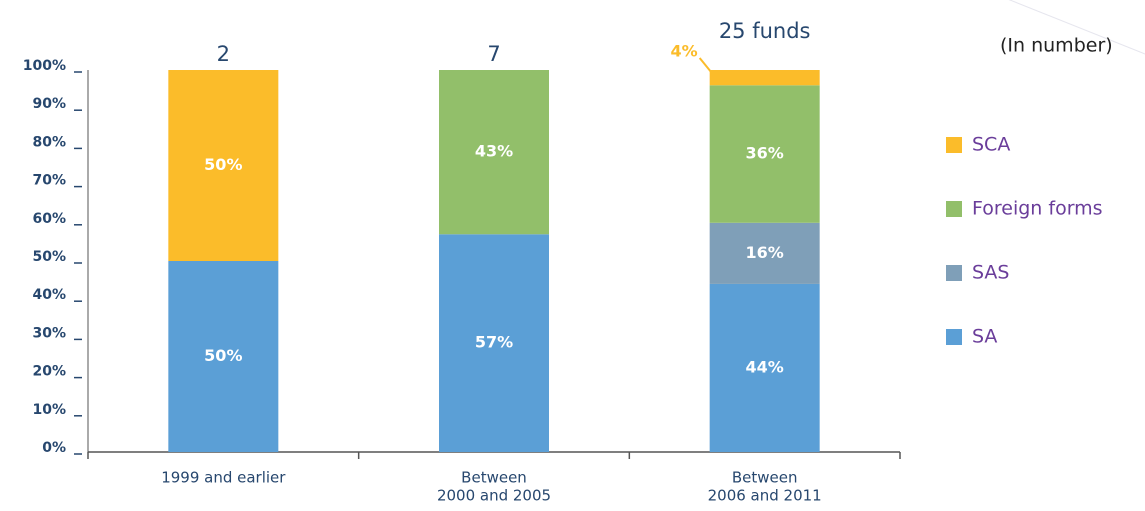  What do you see at coordinates (494, 496) in the screenshot?
I see `x-tick-label: 2000 and 2005` at bounding box center [494, 496].